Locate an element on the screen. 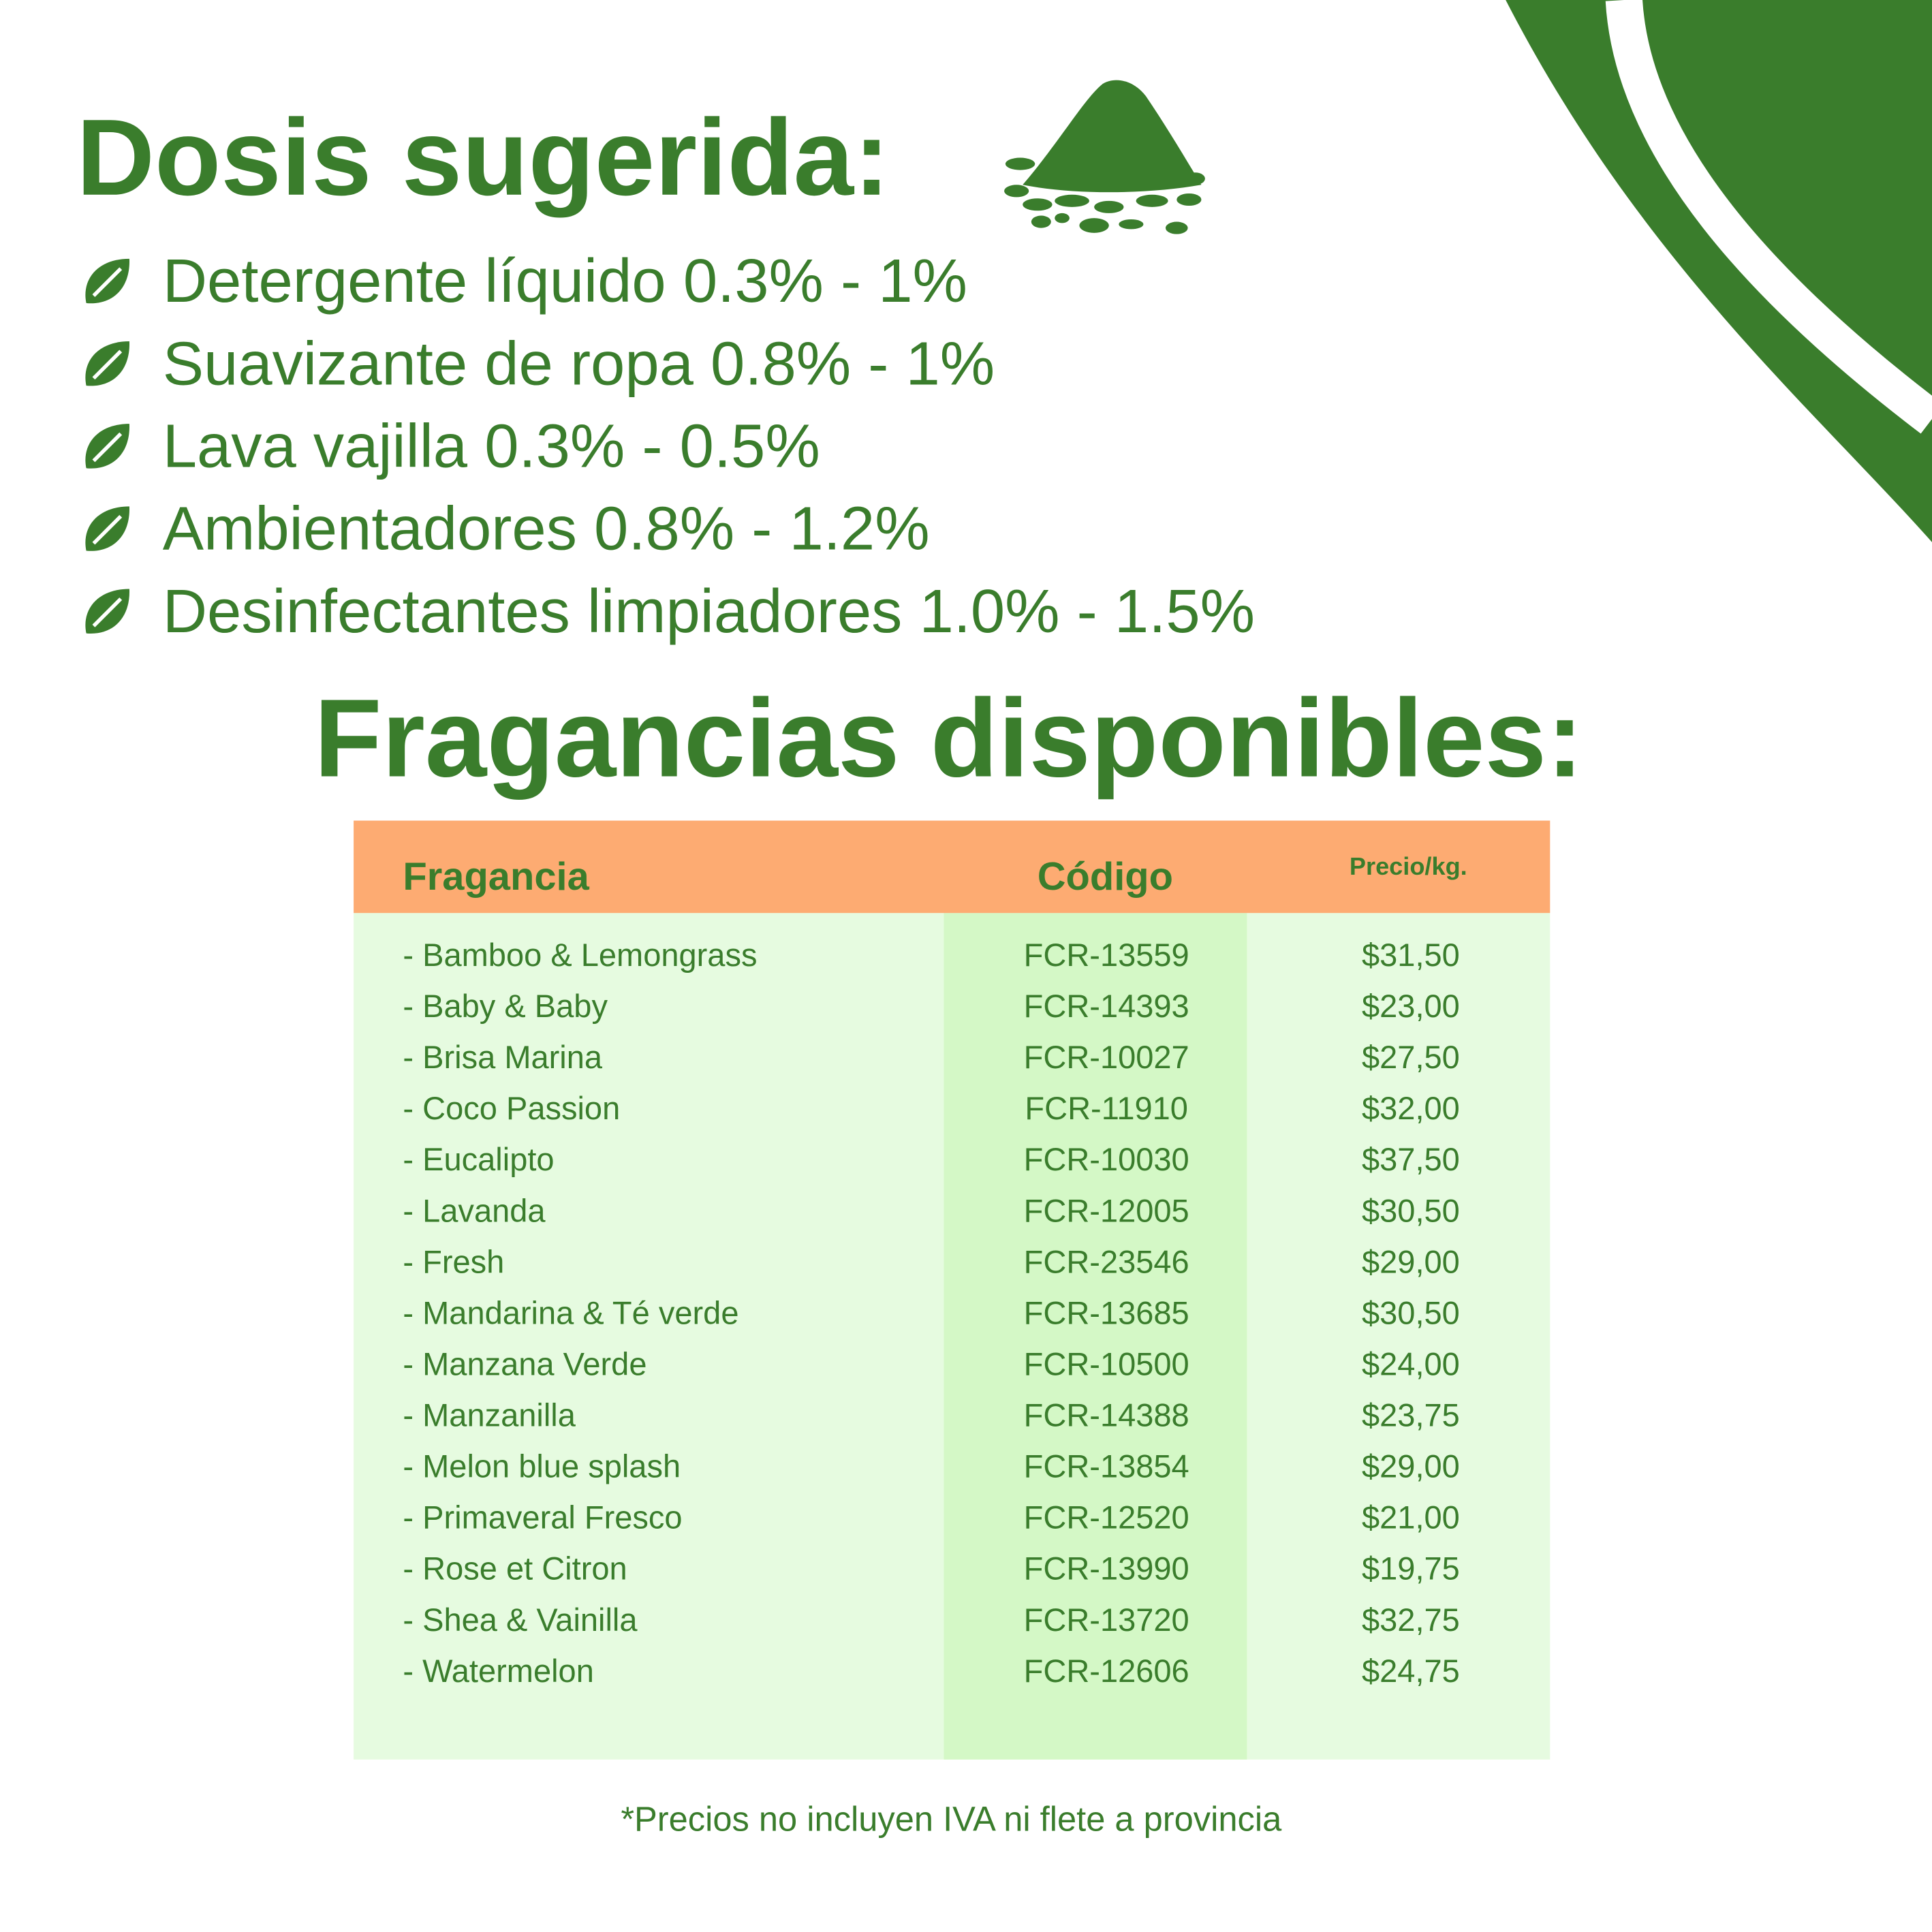 The height and width of the screenshot is (1932, 1932). column-header: Código is located at coordinates (1105, 877).